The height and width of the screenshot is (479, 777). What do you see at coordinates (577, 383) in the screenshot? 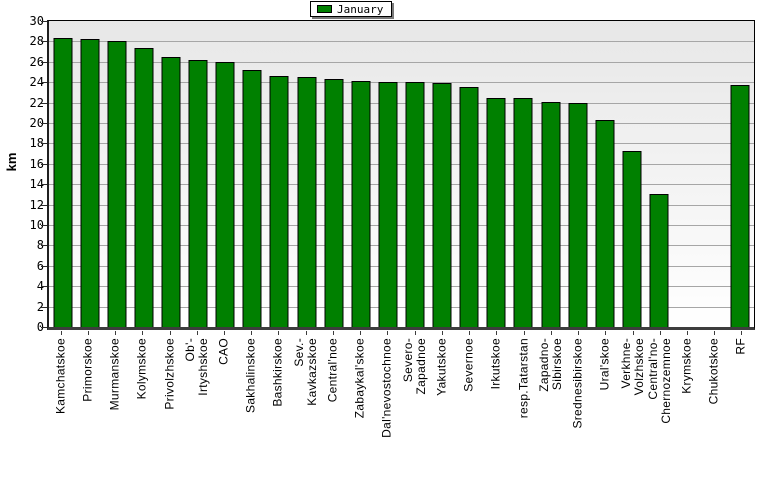
I see `x-axis-label: Srednesibirskoe` at bounding box center [577, 383].